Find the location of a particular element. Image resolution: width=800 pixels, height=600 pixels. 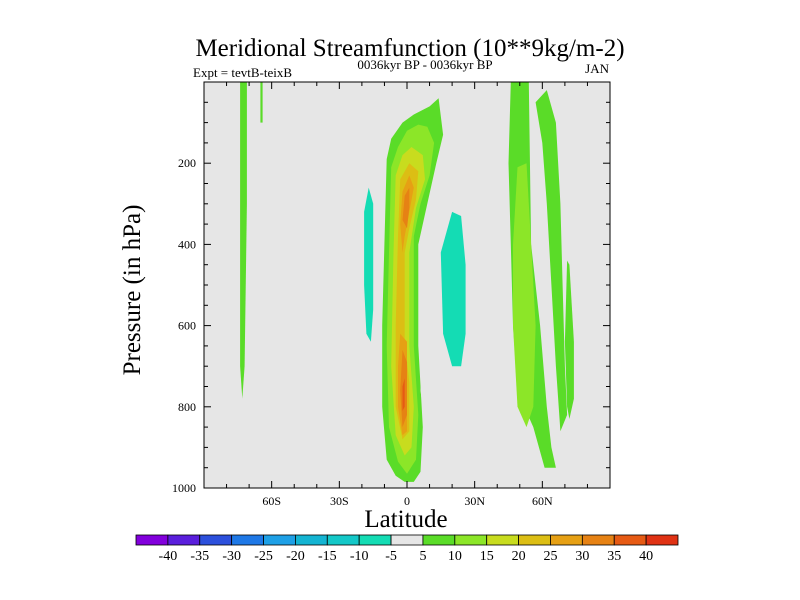

y-tick-label: 600 is located at coordinates (187, 326).